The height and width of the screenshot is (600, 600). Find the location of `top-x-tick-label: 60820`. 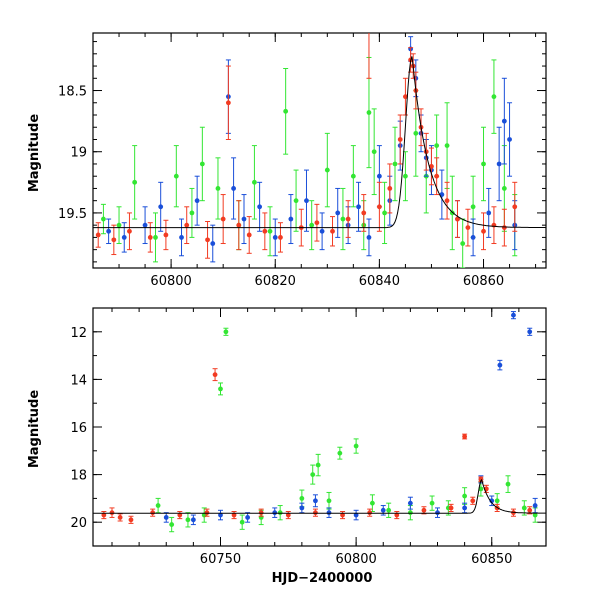

top-x-tick-label: 60820 is located at coordinates (275, 281).